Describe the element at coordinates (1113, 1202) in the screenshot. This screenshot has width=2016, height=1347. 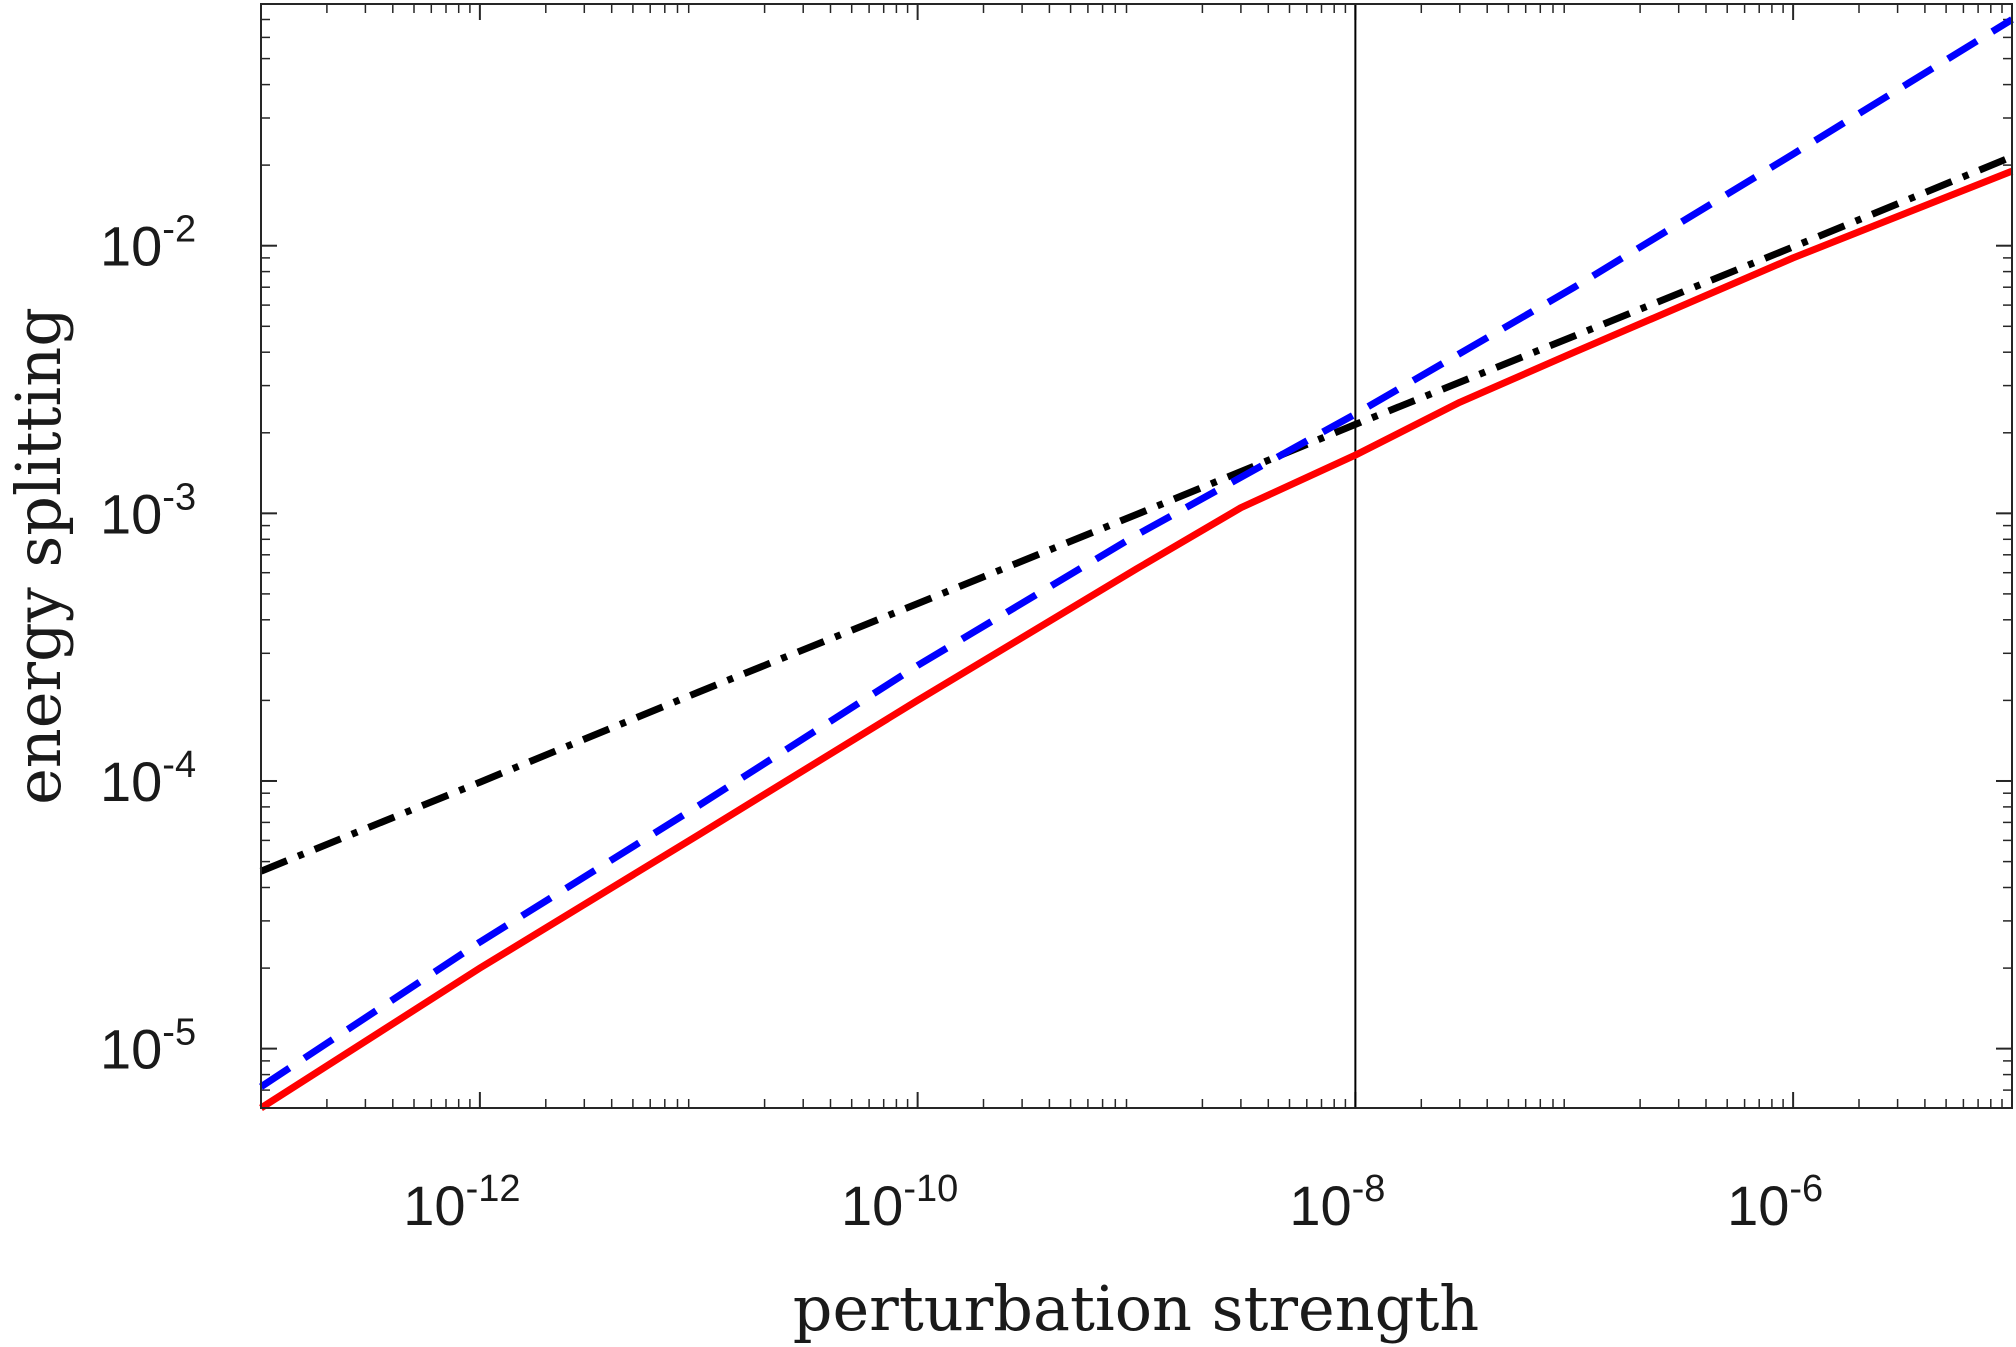
I see `x-tick-labels: 10⁻¹² 10⁻¹⁰ 10⁻⁸ 10⁻⁶` at that location.